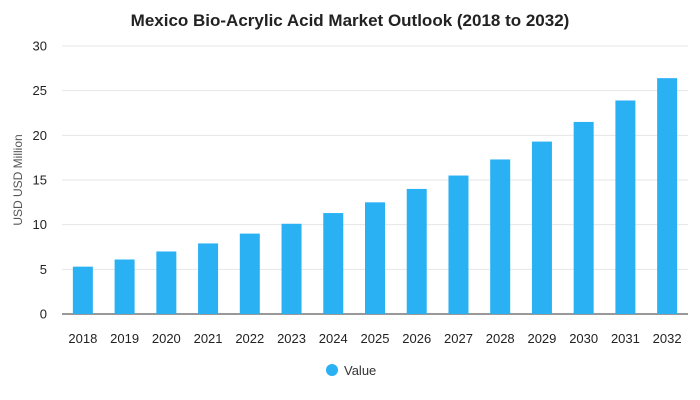 This screenshot has width=700, height=400. I want to click on bar-2022, so click(249, 273).